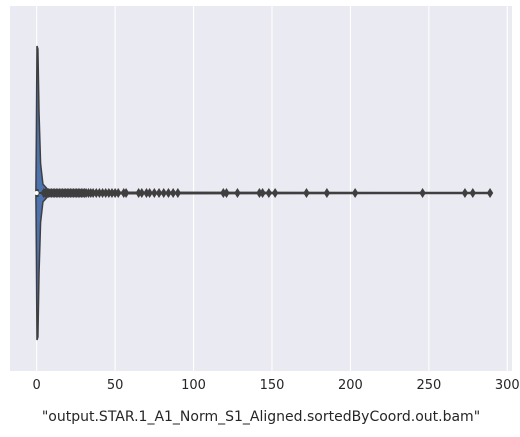 The width and height of the screenshot is (520, 437). What do you see at coordinates (193, 385) in the screenshot?
I see `x-tick-label: 100` at bounding box center [193, 385].